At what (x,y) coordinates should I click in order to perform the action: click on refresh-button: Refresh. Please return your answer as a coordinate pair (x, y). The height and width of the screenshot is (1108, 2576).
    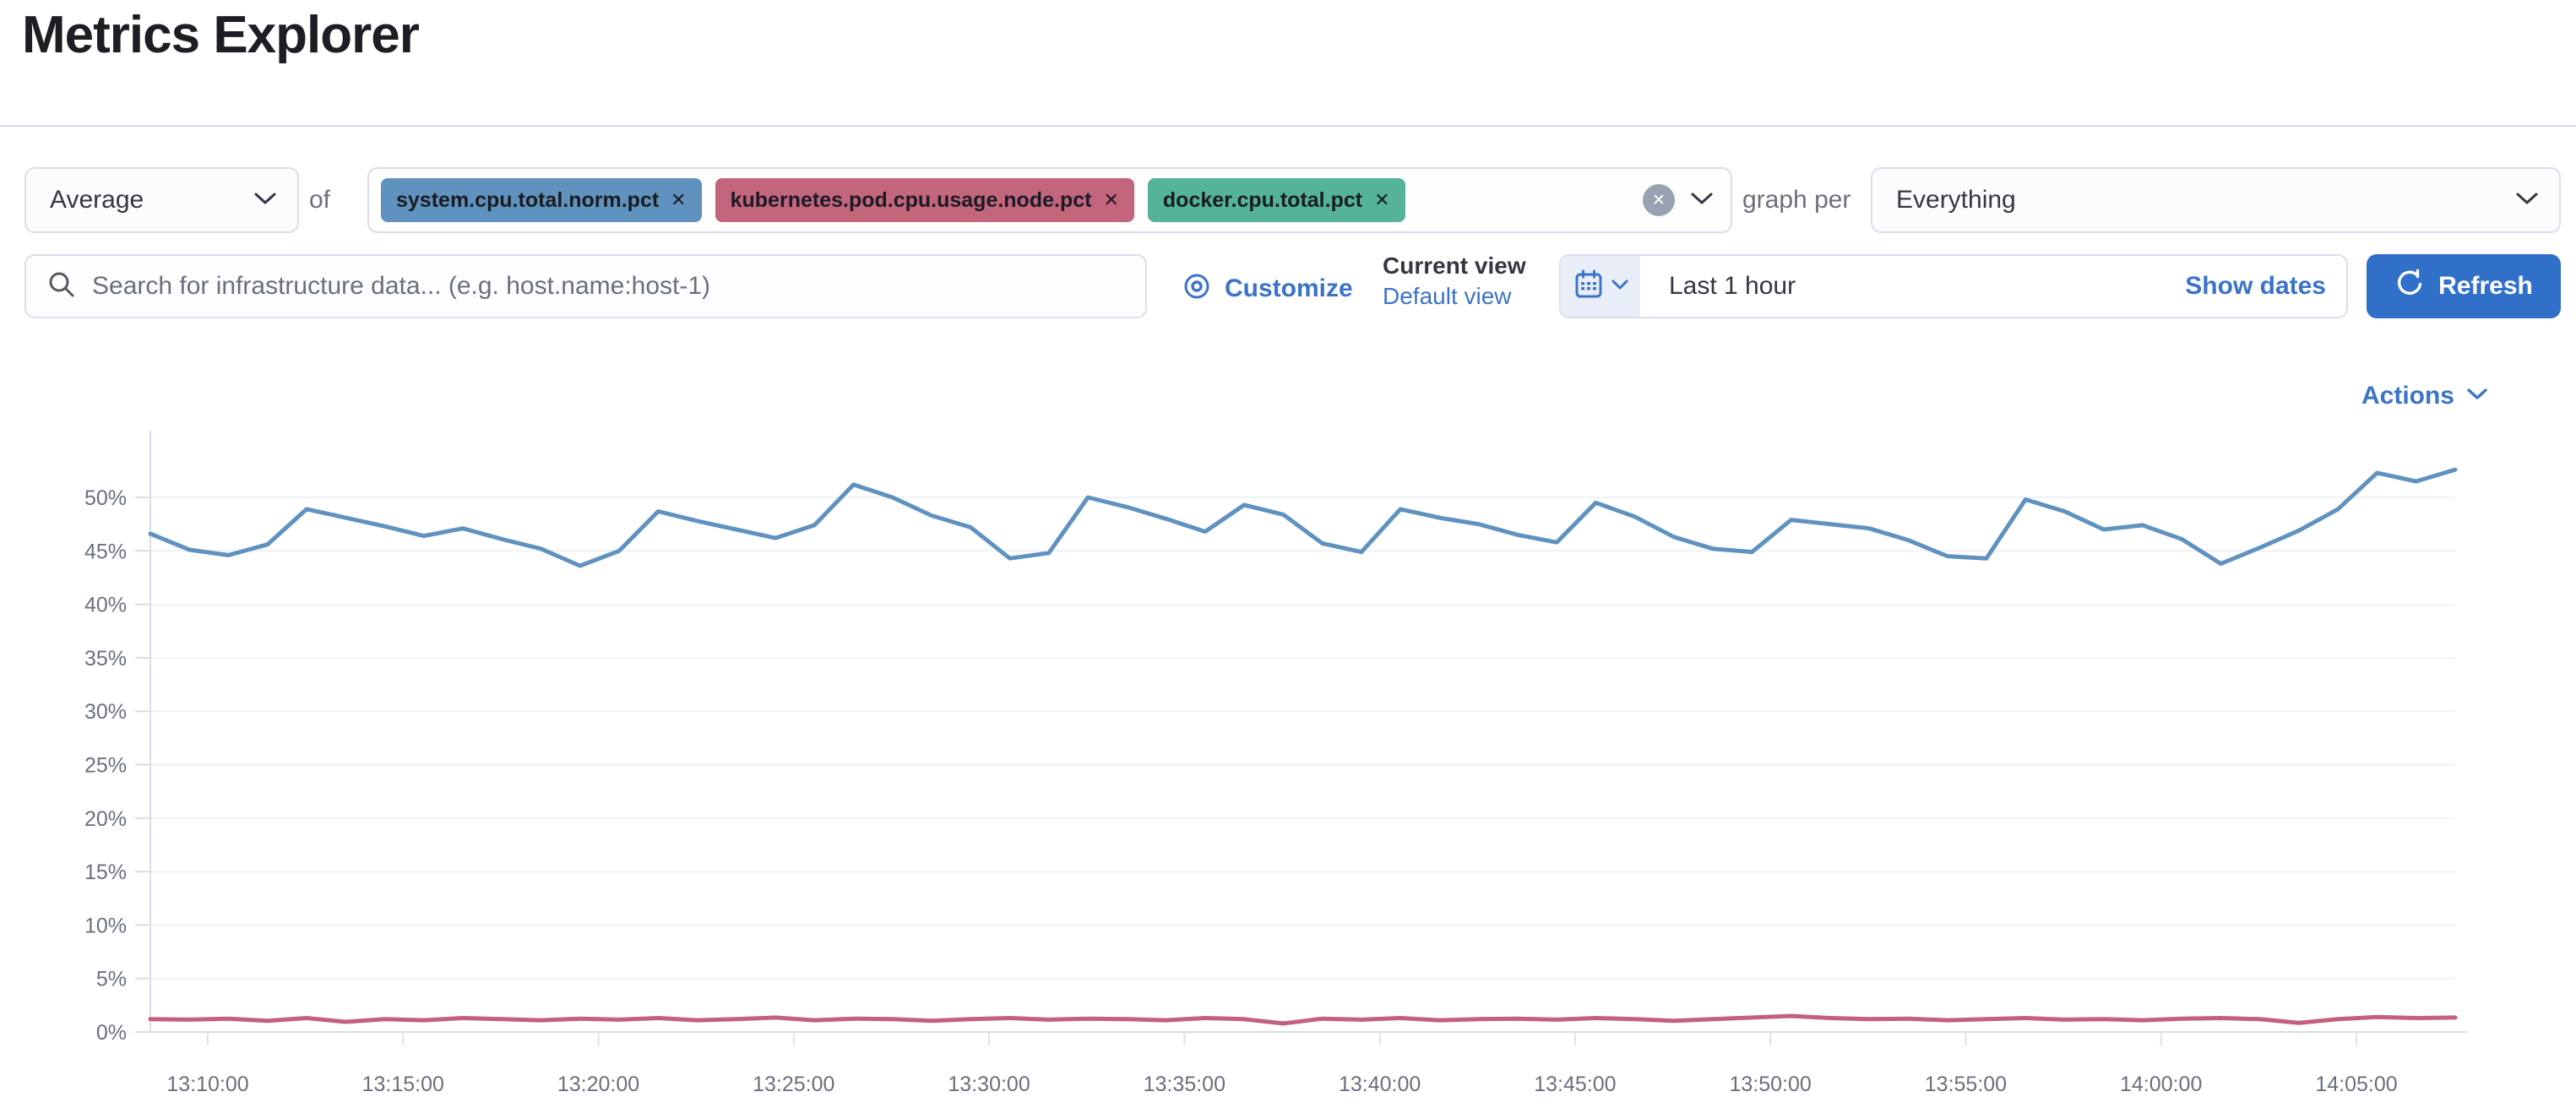
    Looking at the image, I should click on (2464, 286).